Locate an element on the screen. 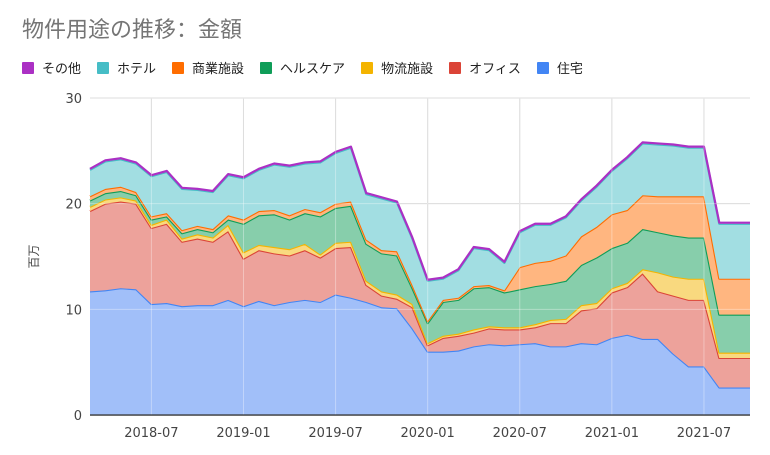  x-tick-label: 2018-07 is located at coordinates (151, 433).